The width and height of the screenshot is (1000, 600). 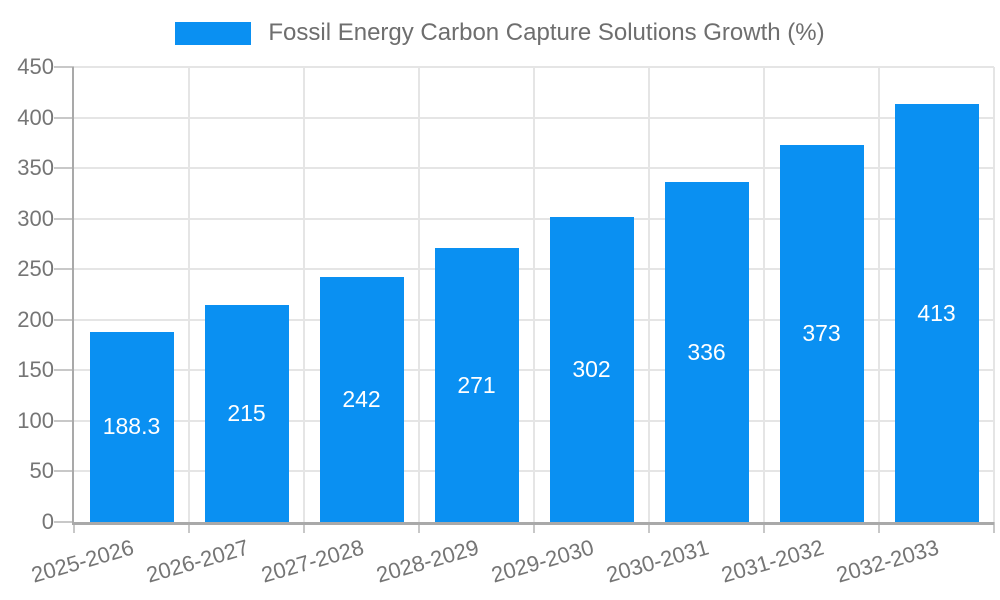 I want to click on y-axis-tick-label: 350, so click(x=35, y=168).